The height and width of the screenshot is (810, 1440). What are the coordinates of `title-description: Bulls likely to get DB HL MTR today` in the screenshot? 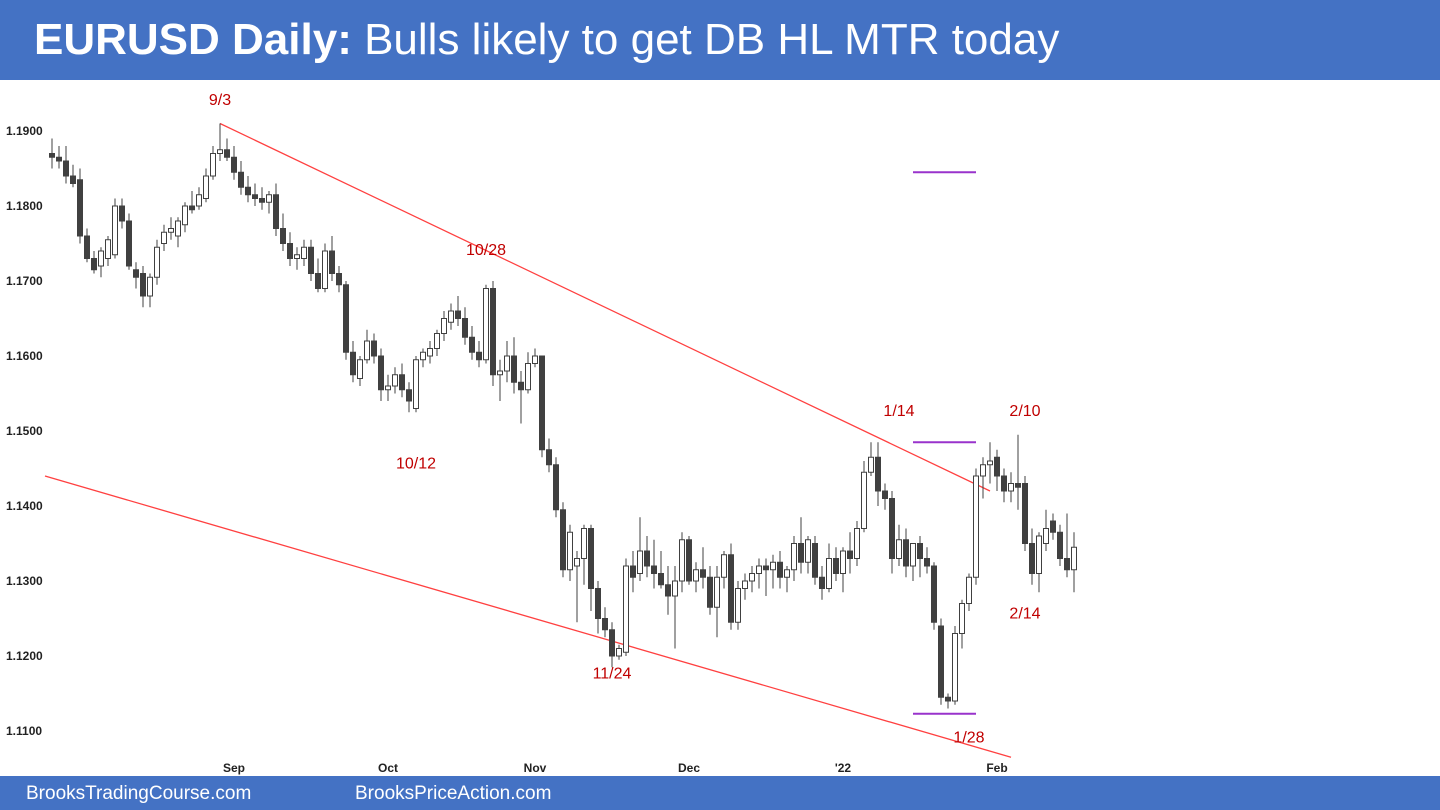 It's located at (705, 39).